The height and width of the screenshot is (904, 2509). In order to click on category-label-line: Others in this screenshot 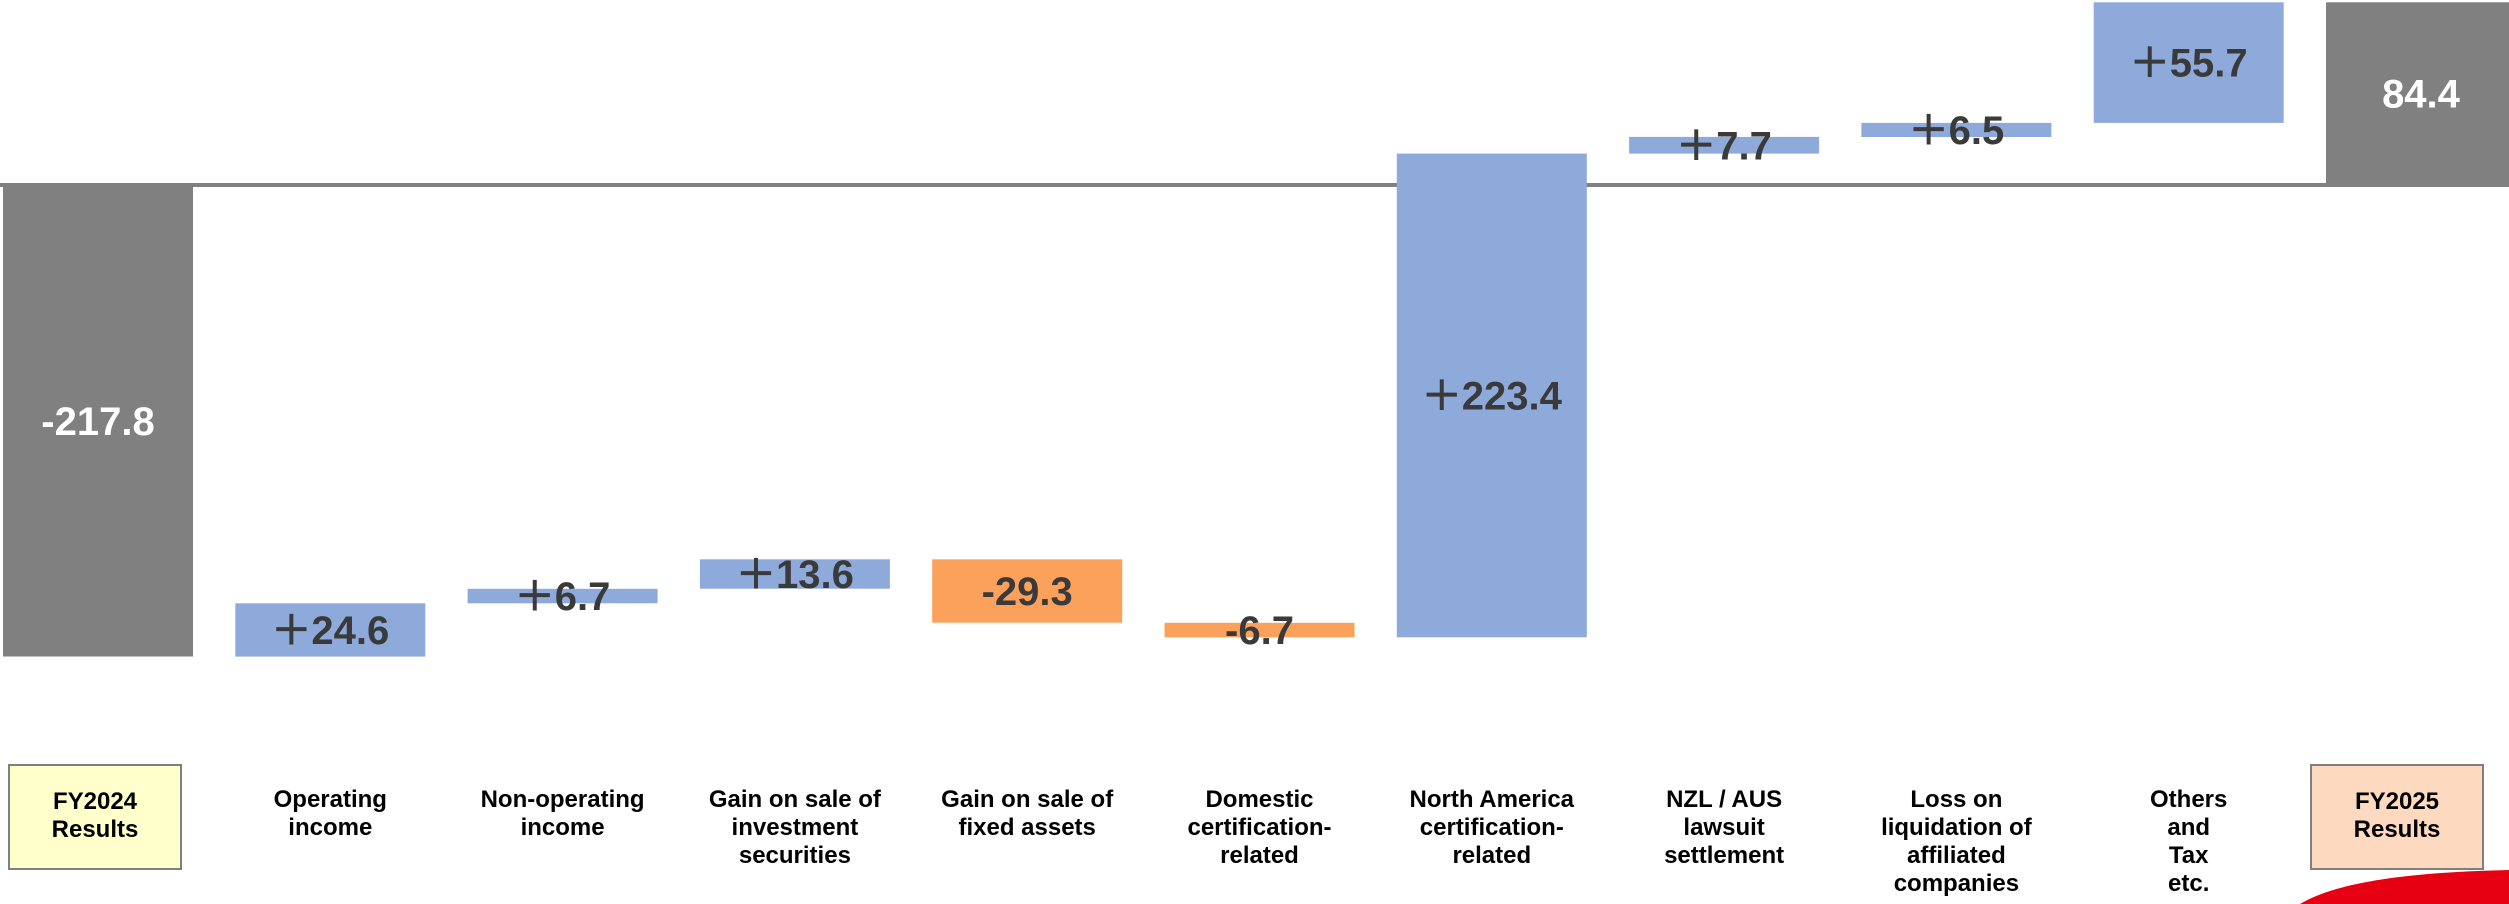, I will do `click(2189, 799)`.